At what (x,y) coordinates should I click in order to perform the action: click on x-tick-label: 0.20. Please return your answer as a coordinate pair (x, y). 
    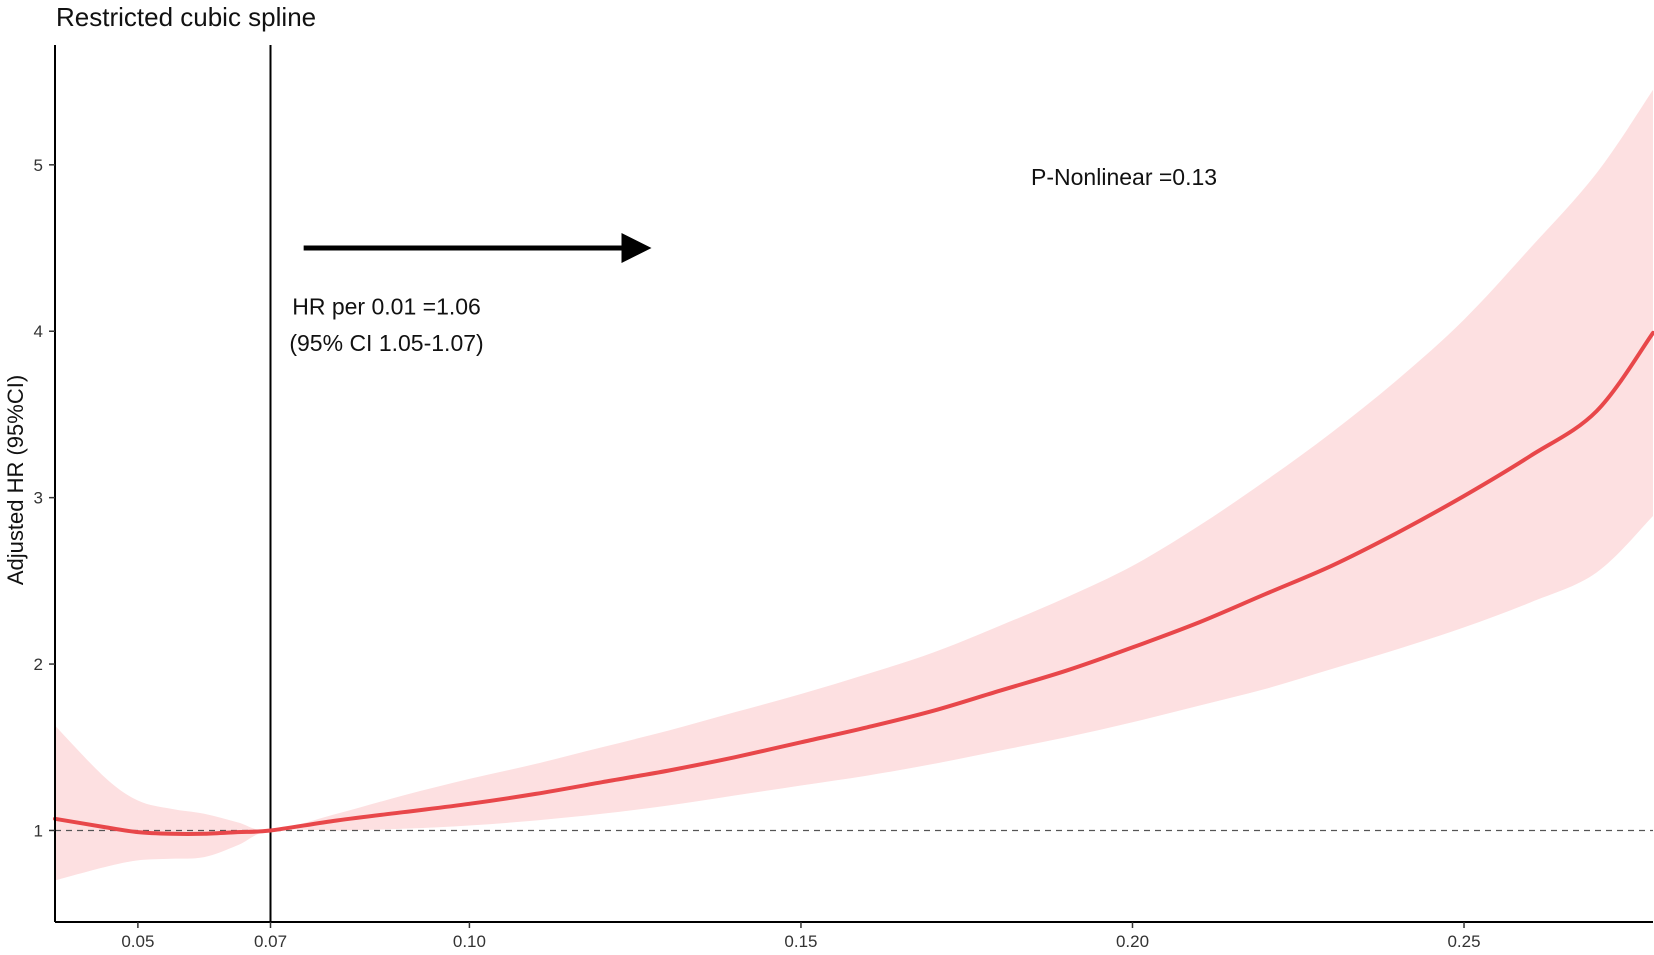
    Looking at the image, I should click on (1132, 941).